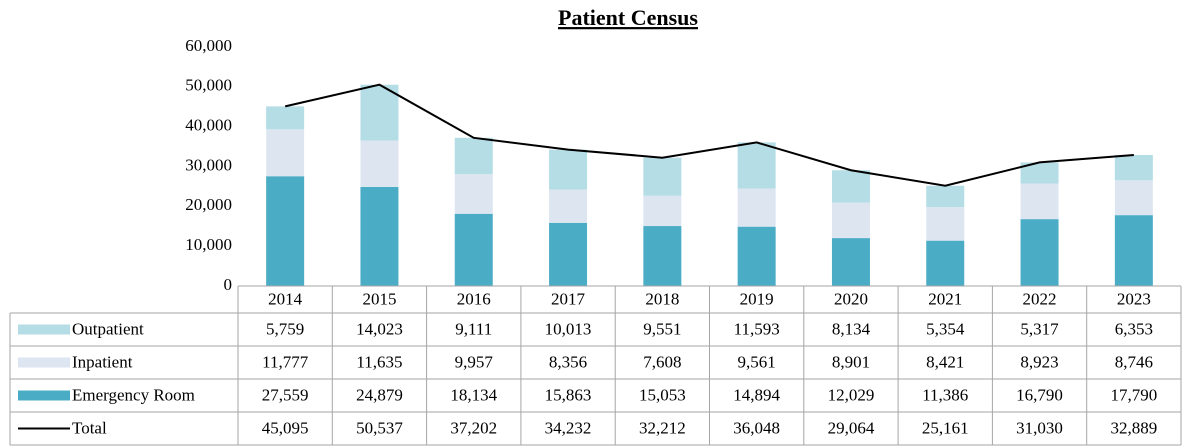  What do you see at coordinates (285, 328) in the screenshot?
I see `table-value: 5,759` at bounding box center [285, 328].